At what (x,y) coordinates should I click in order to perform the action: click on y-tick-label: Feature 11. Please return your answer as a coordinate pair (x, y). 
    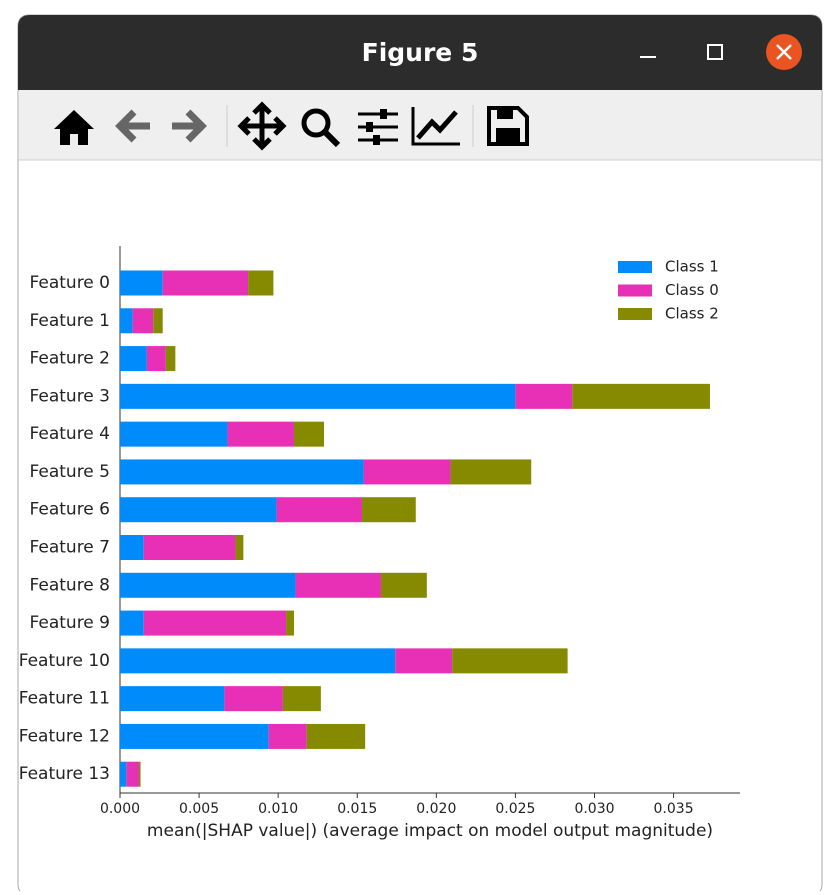
    Looking at the image, I should click on (64, 699).